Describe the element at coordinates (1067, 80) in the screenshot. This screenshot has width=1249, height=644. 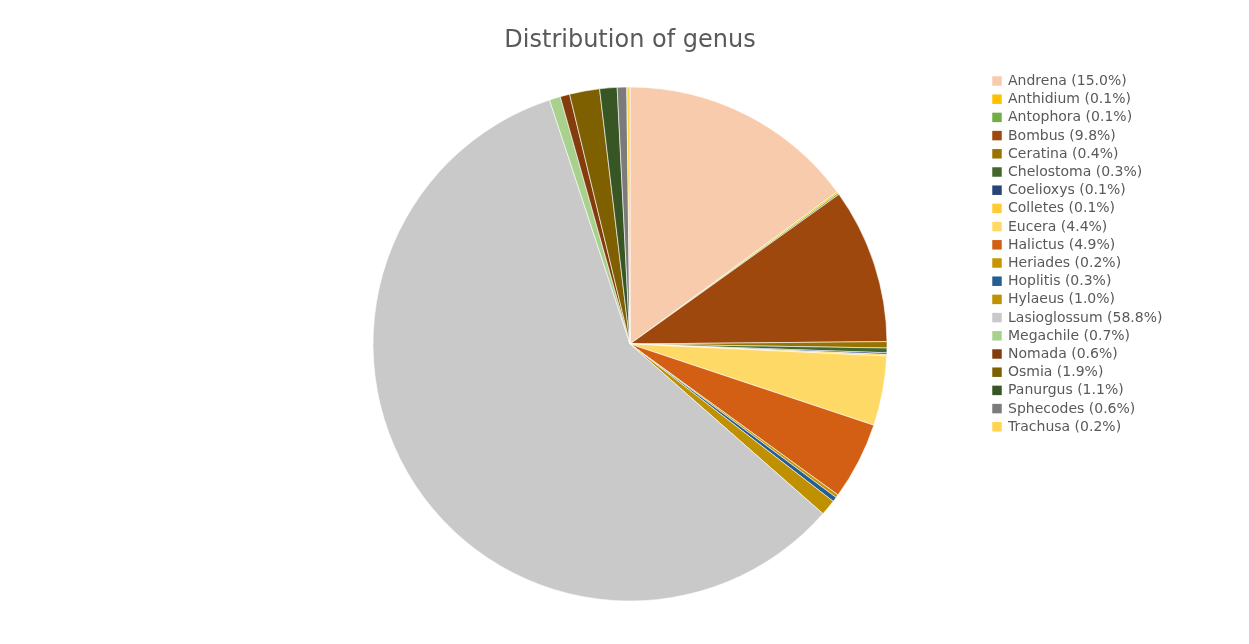
I see `legend-label: Andrena (15.0%)` at that location.